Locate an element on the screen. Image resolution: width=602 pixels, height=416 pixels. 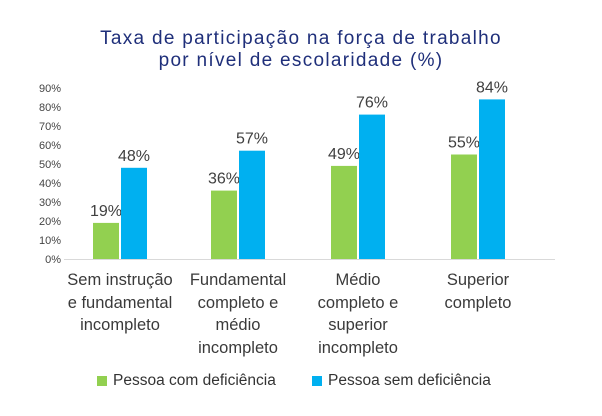
category-label: Fundamental completo e médio incompleto is located at coordinates (238, 314).